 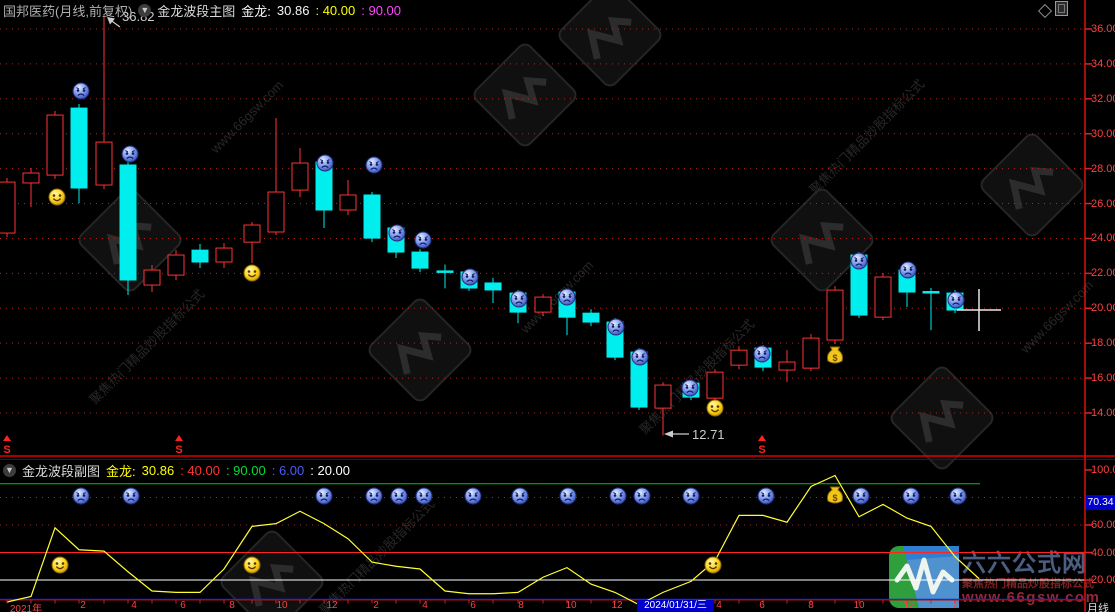 I want to click on sub-axis-label: 40.00, so click(x=1103, y=552).